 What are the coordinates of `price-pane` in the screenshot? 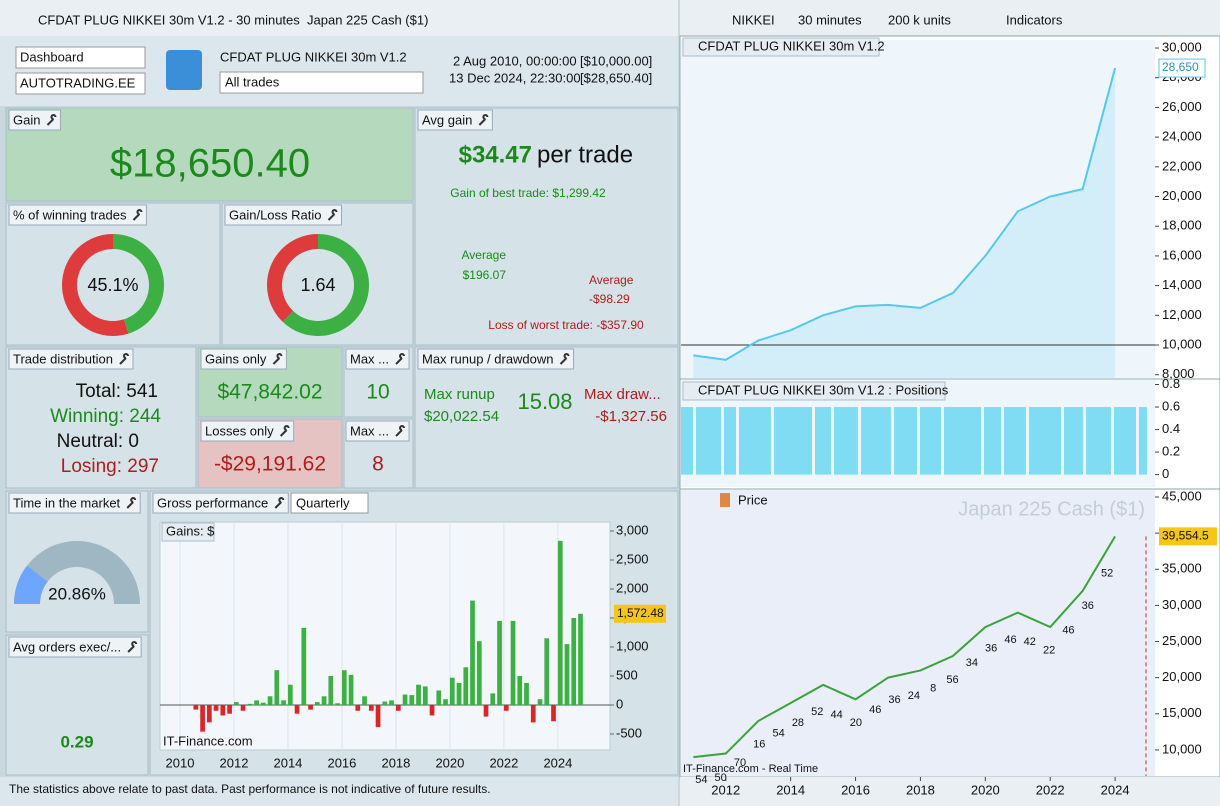 It's located at (918, 633).